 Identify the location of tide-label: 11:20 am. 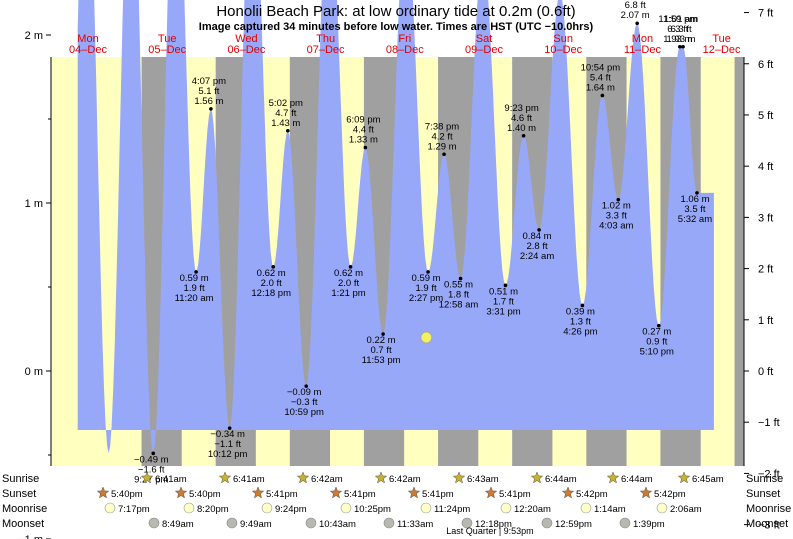
(194, 298).